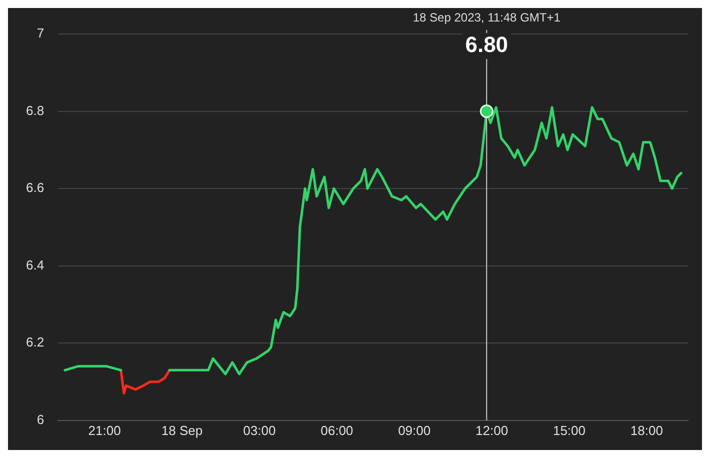 Image resolution: width=710 pixels, height=458 pixels. What do you see at coordinates (259, 430) in the screenshot?
I see `x-tick-label: 03:00` at bounding box center [259, 430].